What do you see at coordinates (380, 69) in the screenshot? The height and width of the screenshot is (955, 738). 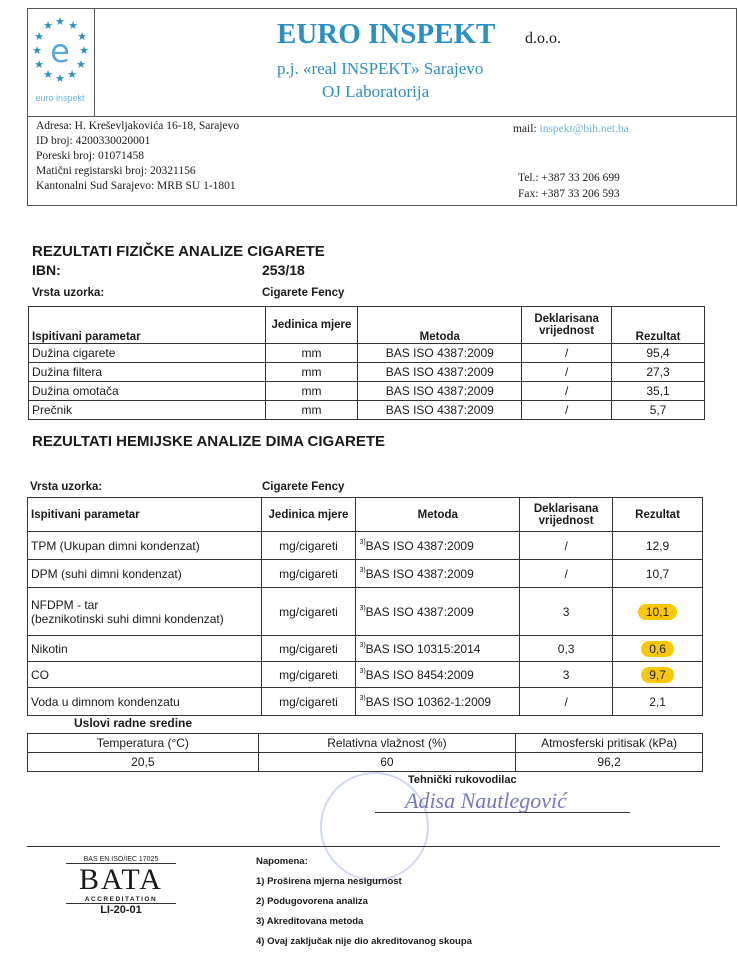 I see `branch-name: p.j. «real INSPEKT» Sarajevo` at bounding box center [380, 69].